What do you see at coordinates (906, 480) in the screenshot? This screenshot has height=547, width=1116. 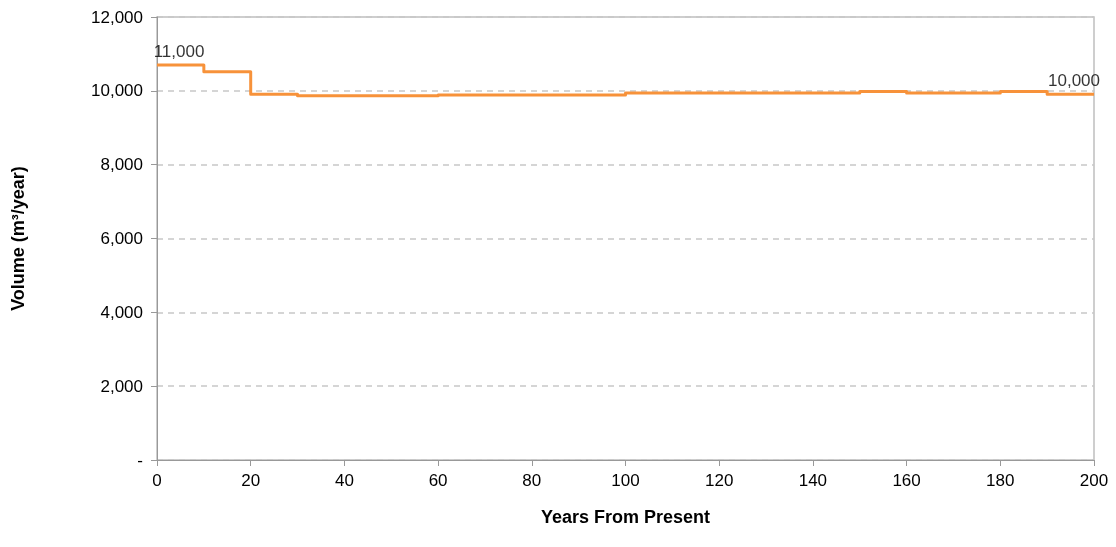 I see `x-tick-label: 160` at bounding box center [906, 480].